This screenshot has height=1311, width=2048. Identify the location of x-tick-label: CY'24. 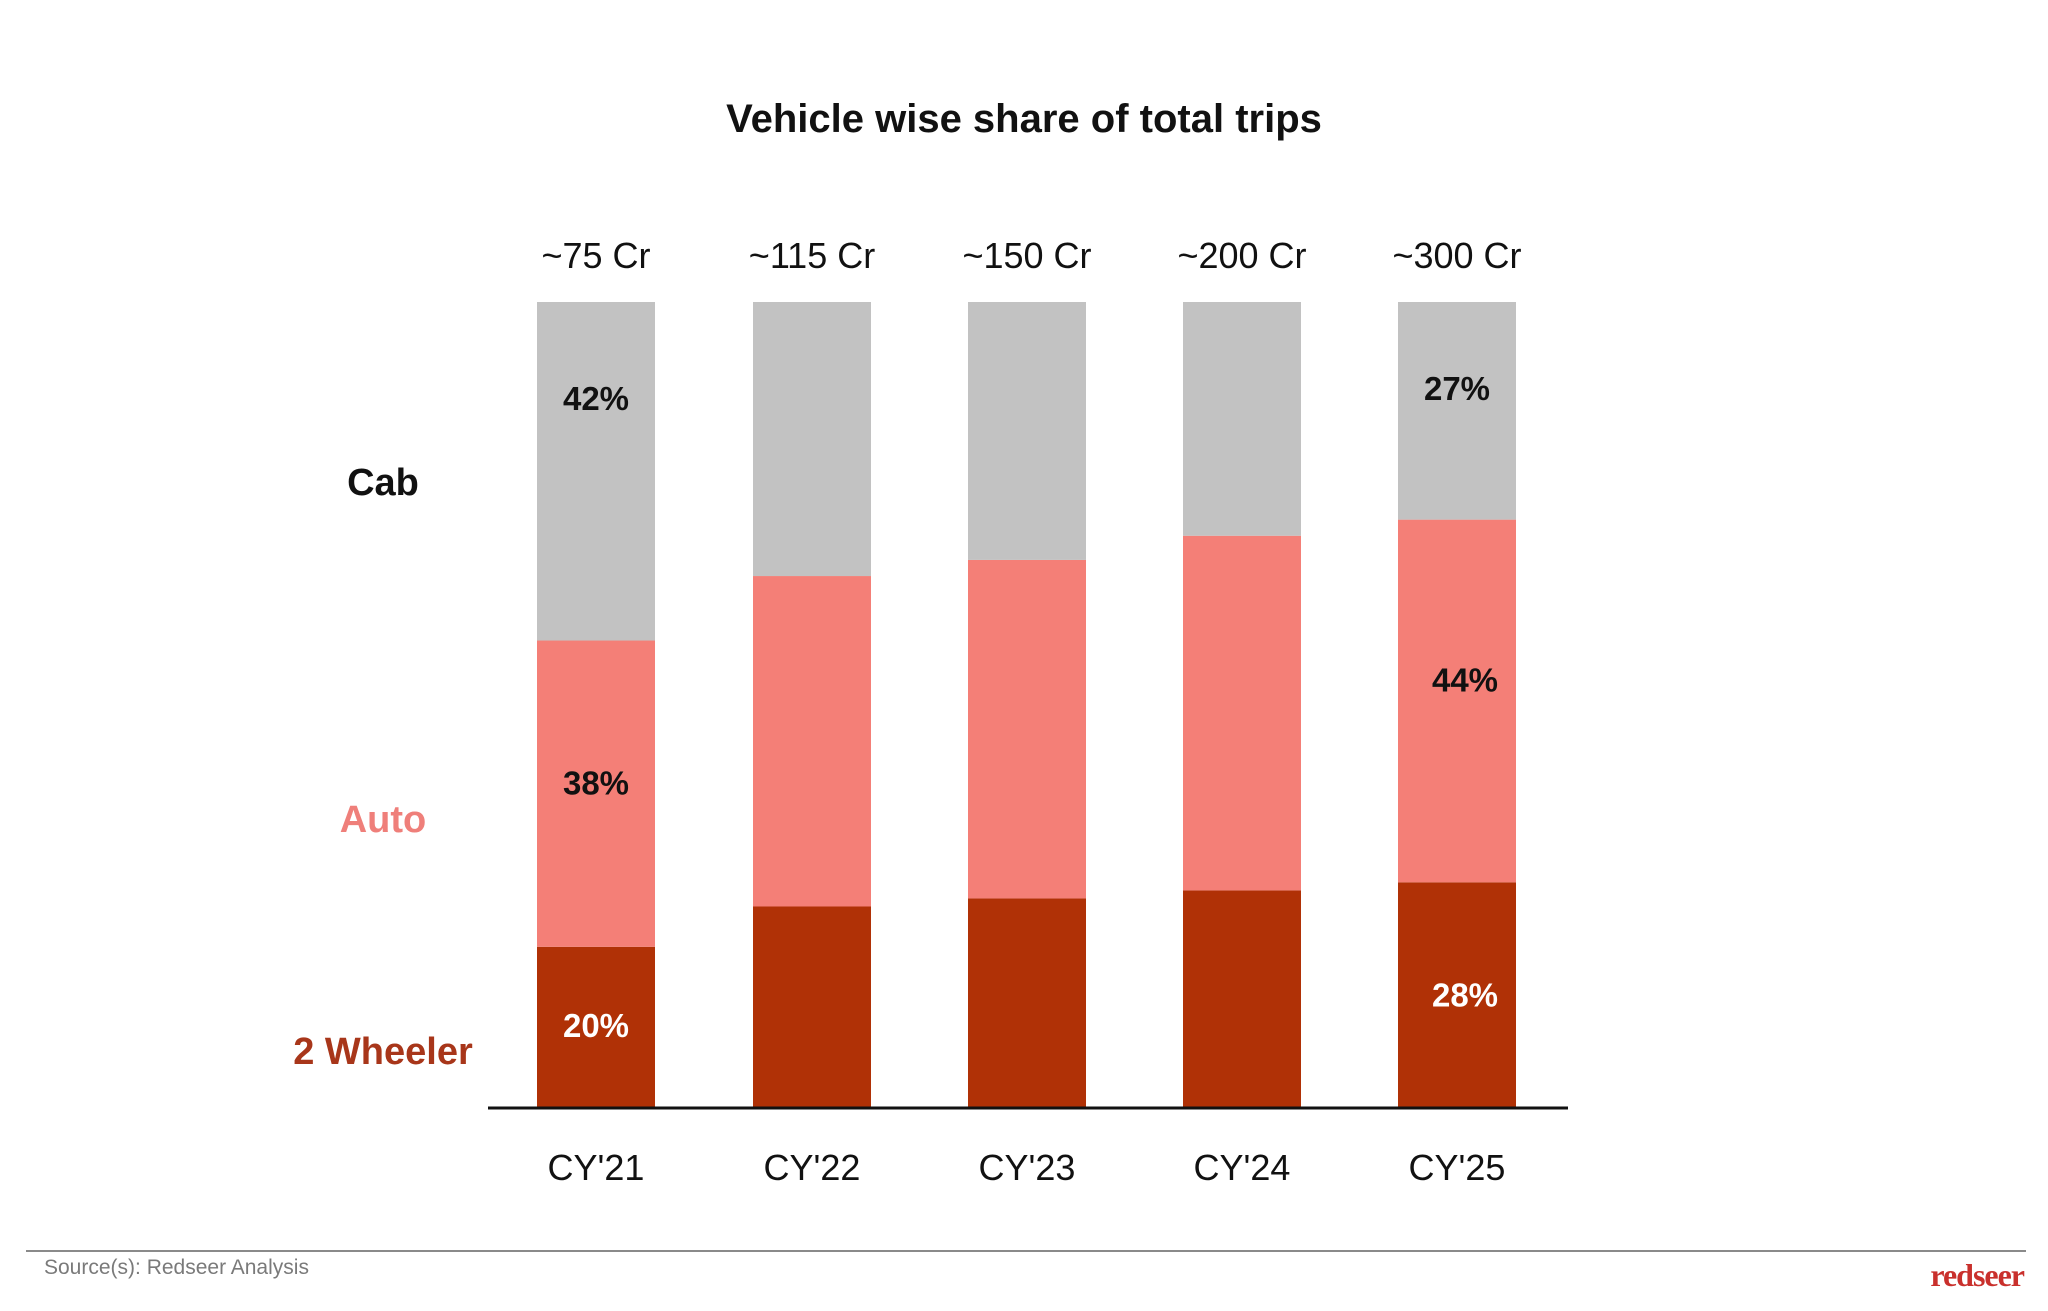
(1242, 1167).